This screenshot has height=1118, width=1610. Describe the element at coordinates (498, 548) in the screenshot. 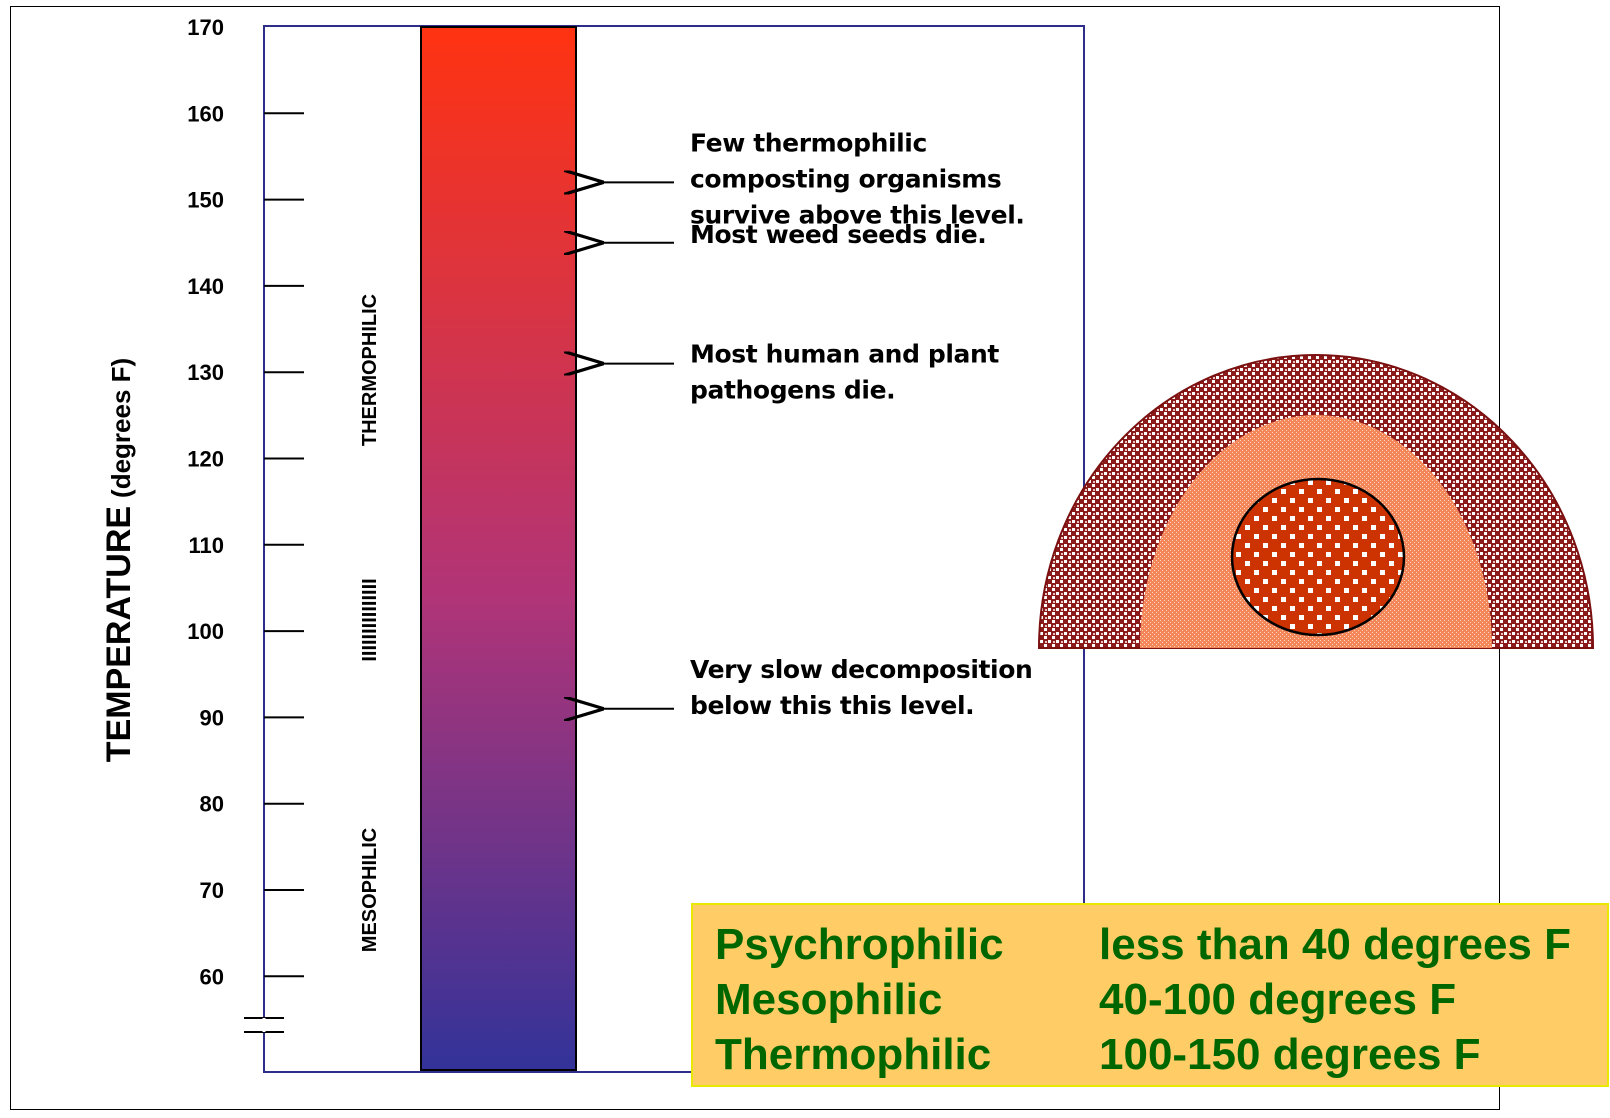

I see `temperature-gradient-bar` at that location.